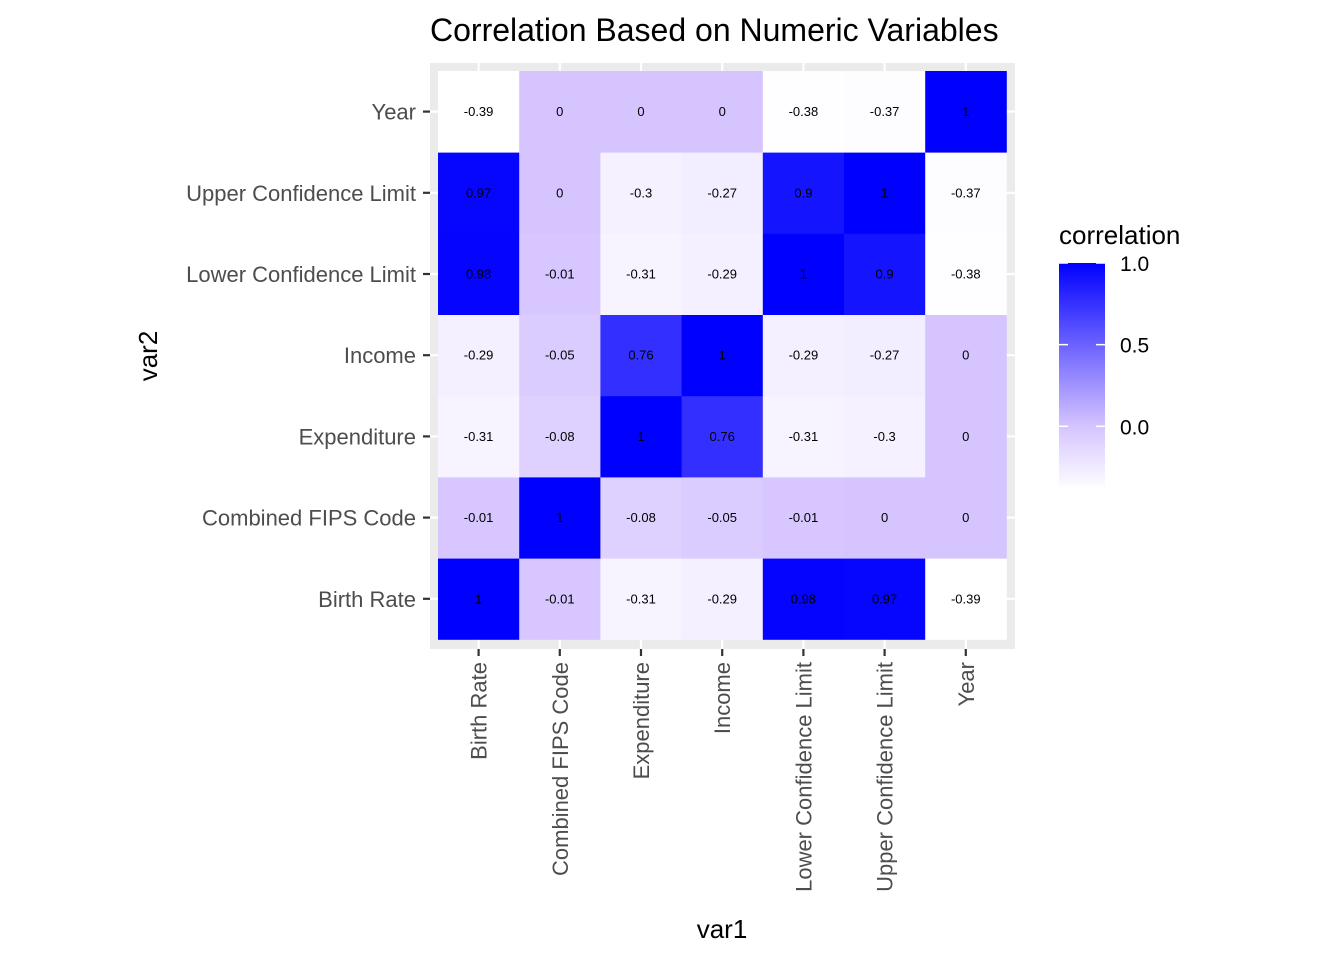  Describe the element at coordinates (722, 698) in the screenshot. I see `x-tick-label: Income` at that location.